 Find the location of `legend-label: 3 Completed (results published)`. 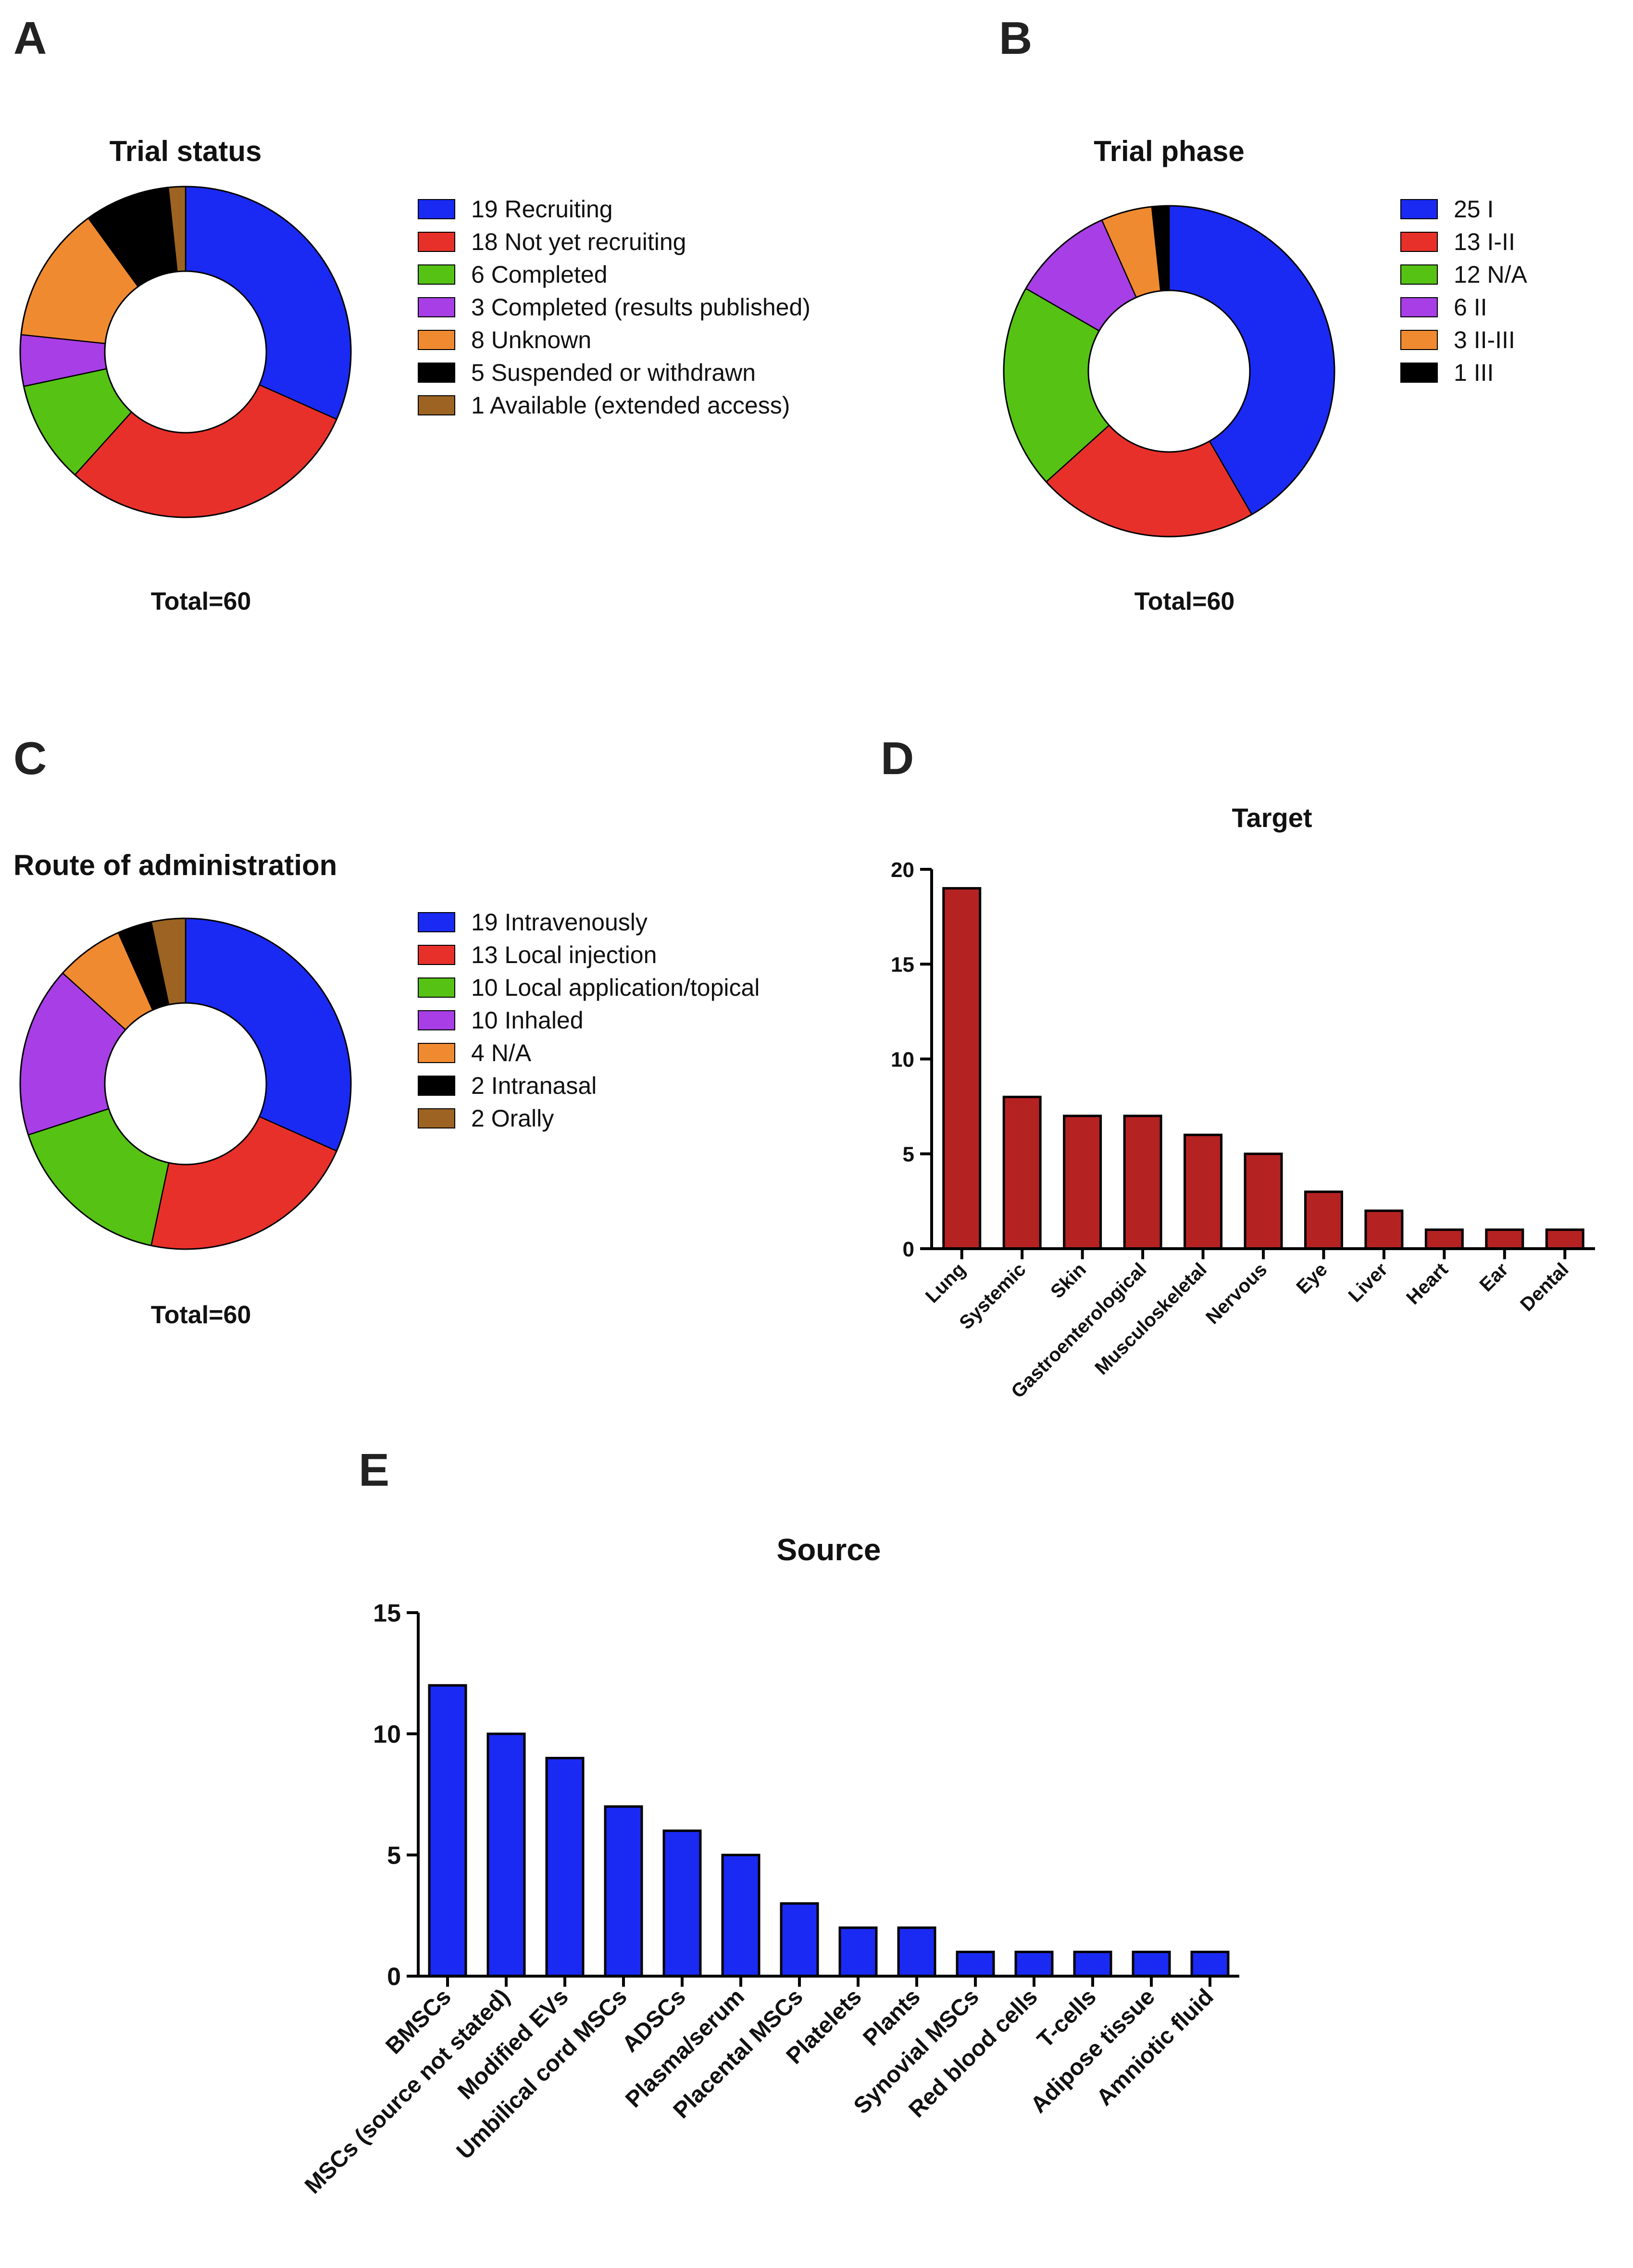

legend-label: 3 Completed (results published) is located at coordinates (641, 307).